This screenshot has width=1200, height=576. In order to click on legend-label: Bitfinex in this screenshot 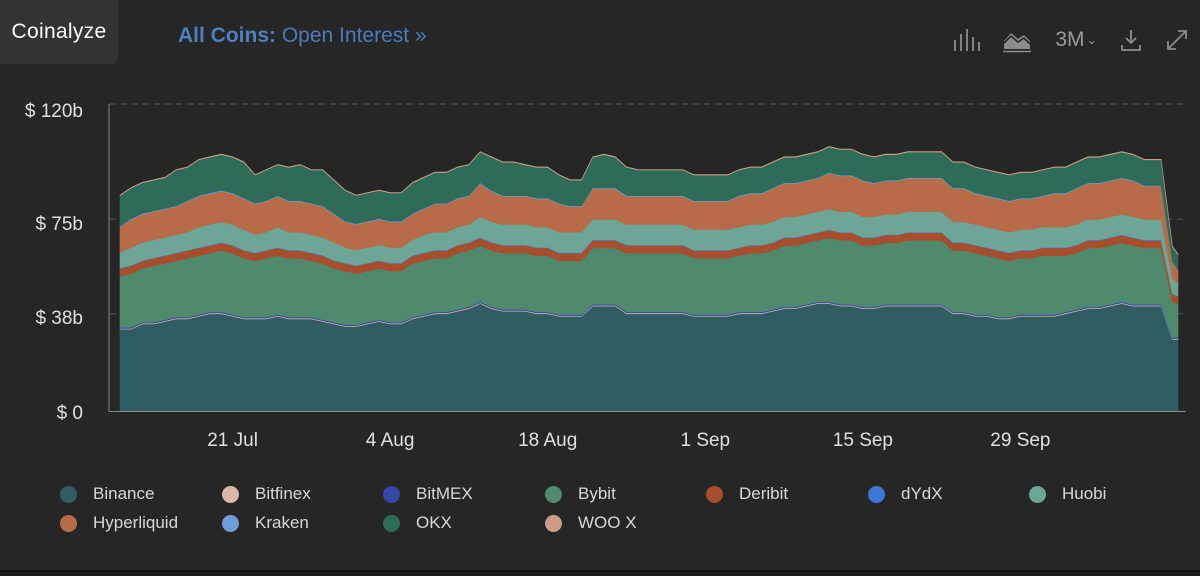, I will do `click(283, 493)`.